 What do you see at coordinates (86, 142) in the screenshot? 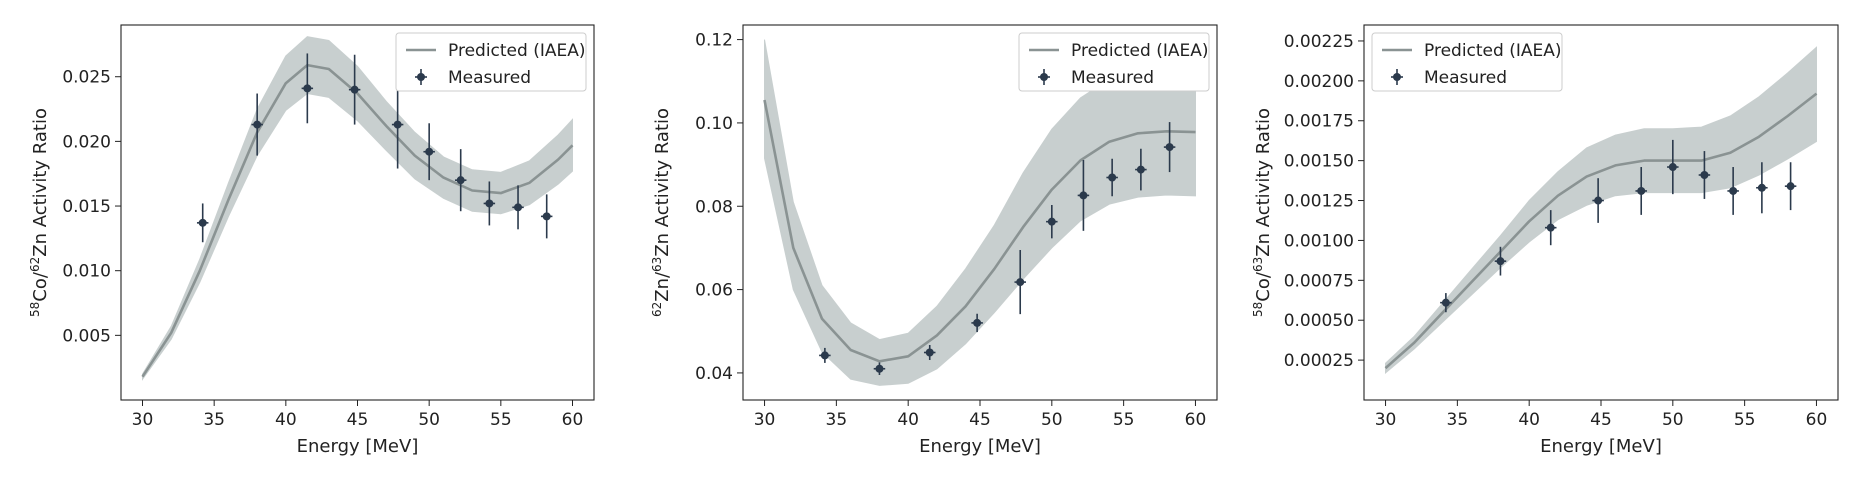
I see `y-tick-label: 0.020` at bounding box center [86, 142].